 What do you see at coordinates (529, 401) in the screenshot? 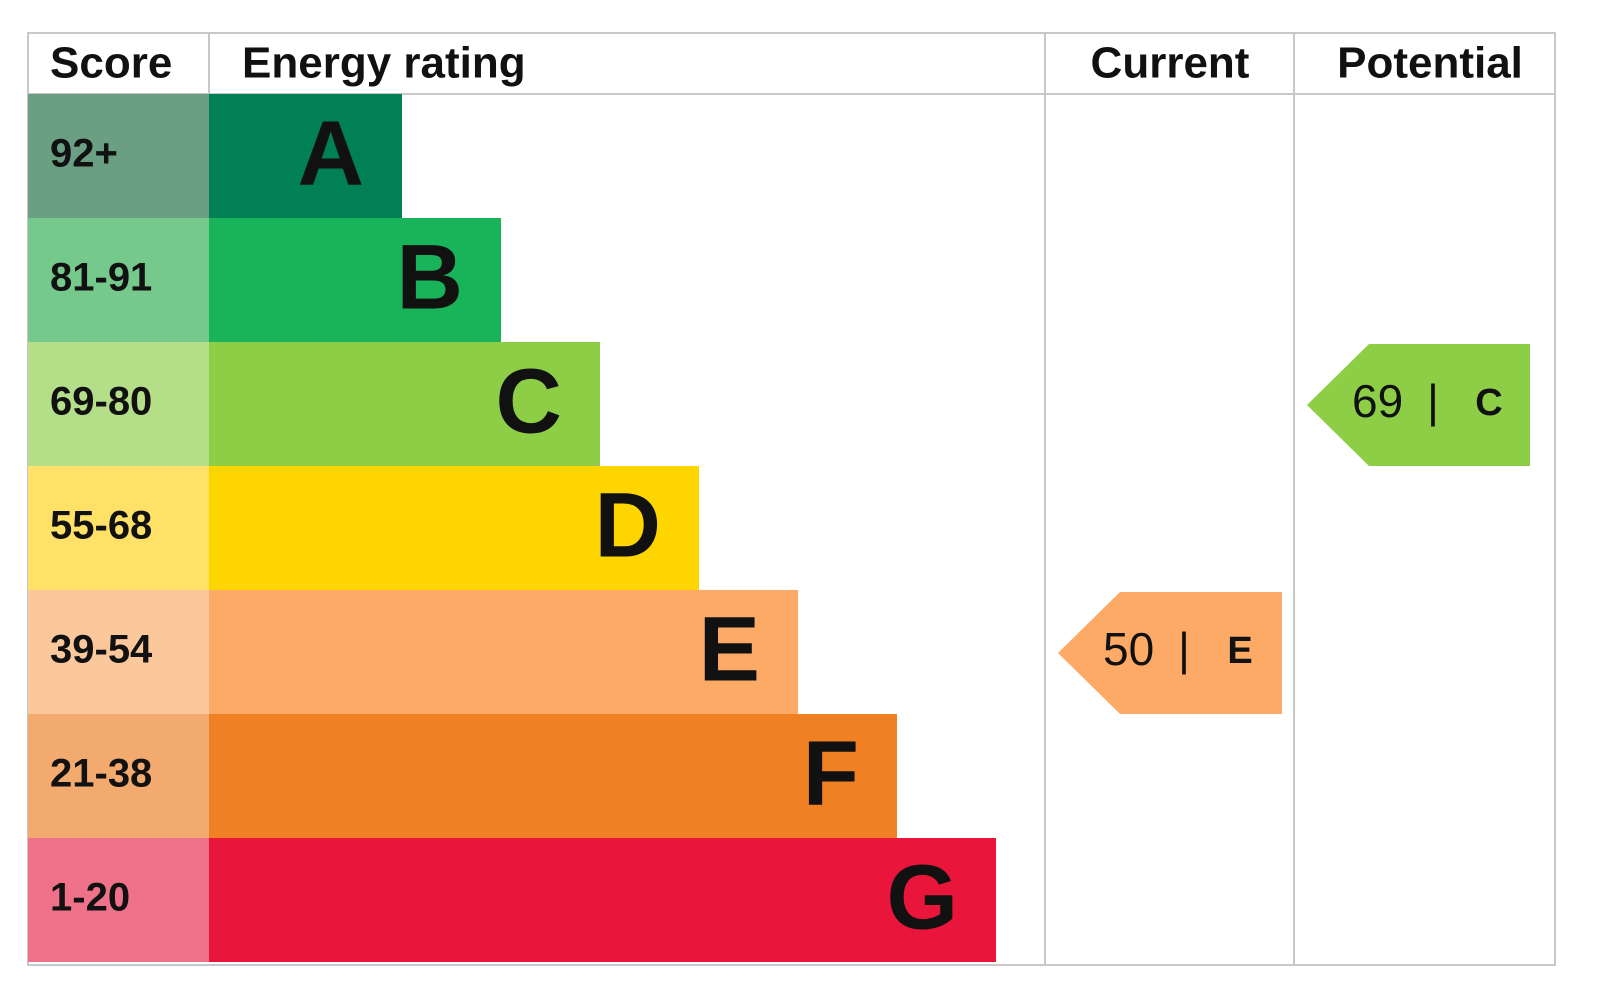
I see `rating-letter: C` at bounding box center [529, 401].